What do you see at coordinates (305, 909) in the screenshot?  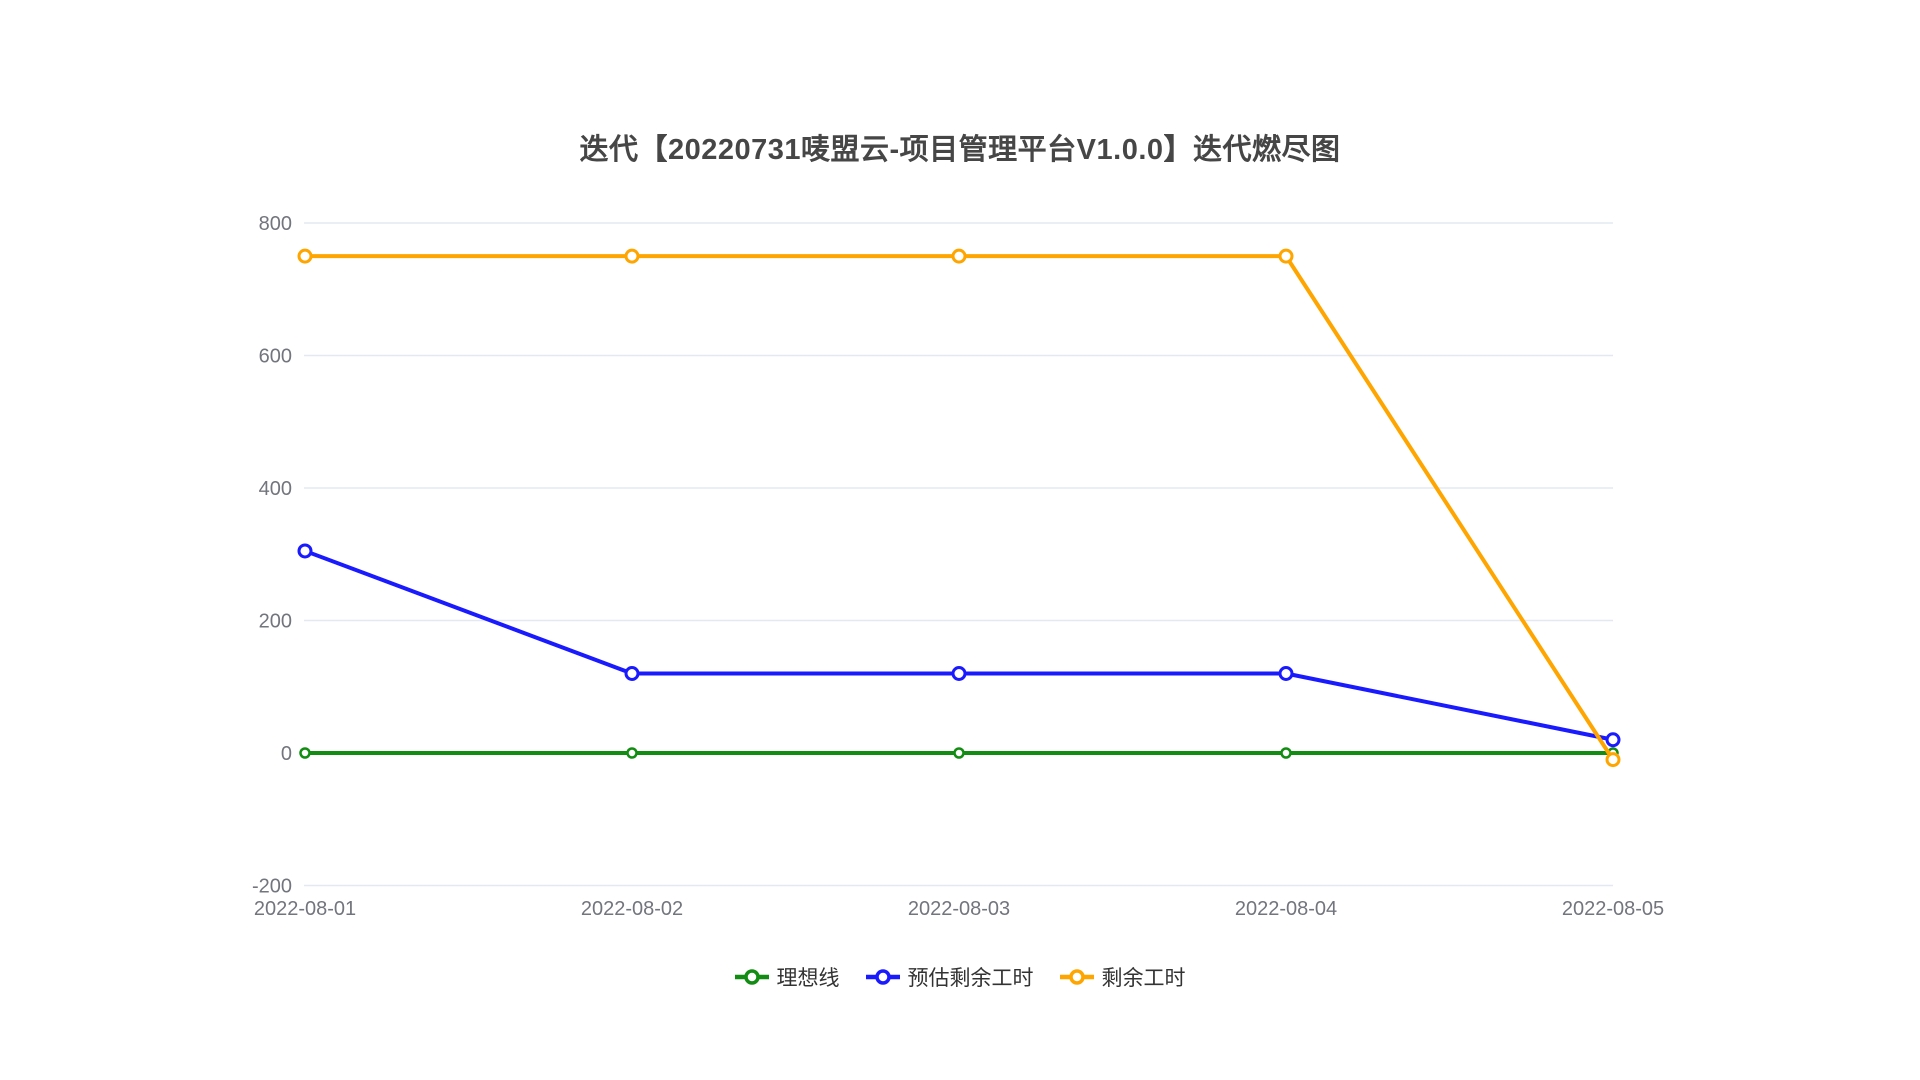 I see `x-axis-tick-label: 2022-08-01` at bounding box center [305, 909].